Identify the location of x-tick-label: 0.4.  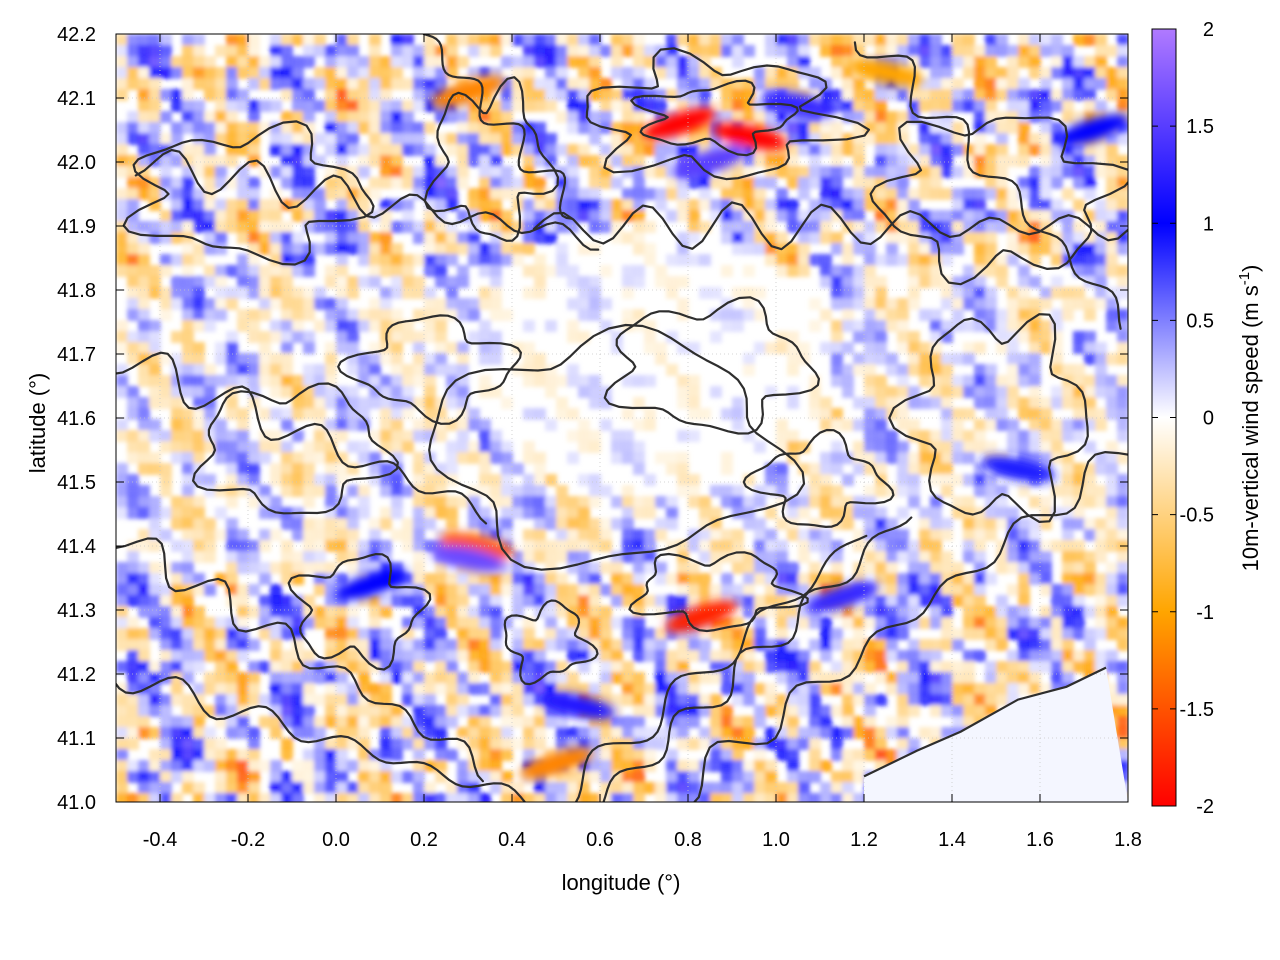
(512, 840).